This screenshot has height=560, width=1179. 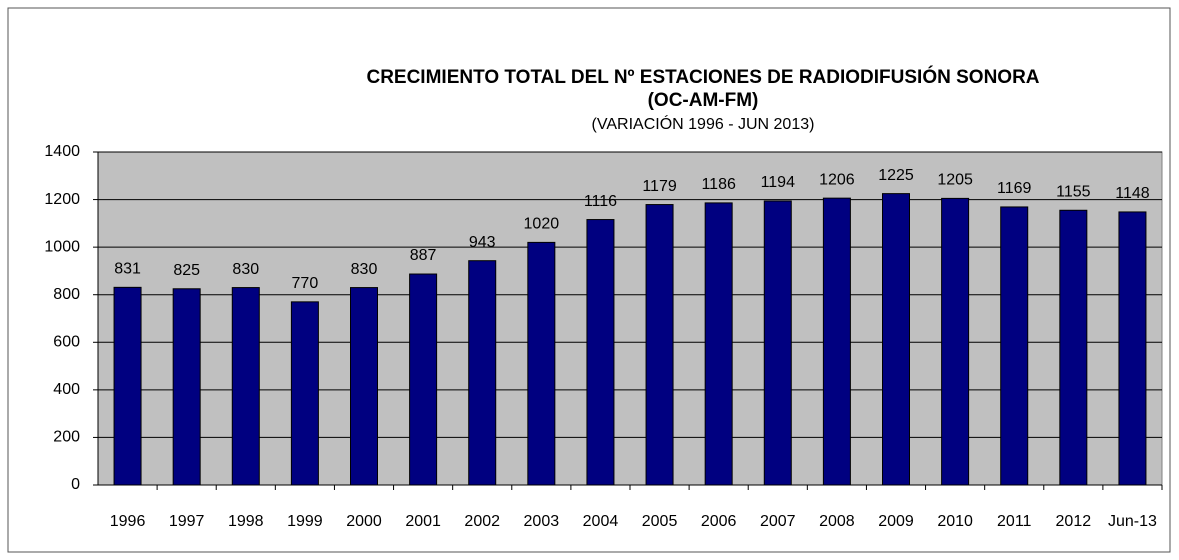 What do you see at coordinates (62, 246) in the screenshot?
I see `y-tick-label: 1000` at bounding box center [62, 246].